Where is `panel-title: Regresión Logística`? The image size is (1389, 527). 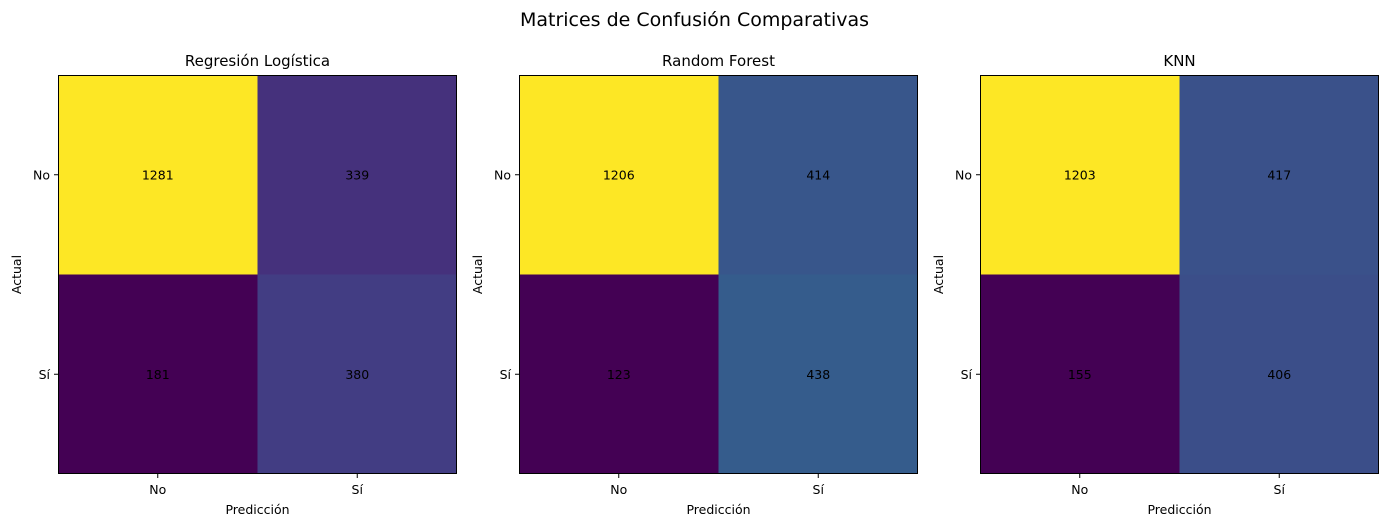
panel-title: Regresión Logística is located at coordinates (257, 61).